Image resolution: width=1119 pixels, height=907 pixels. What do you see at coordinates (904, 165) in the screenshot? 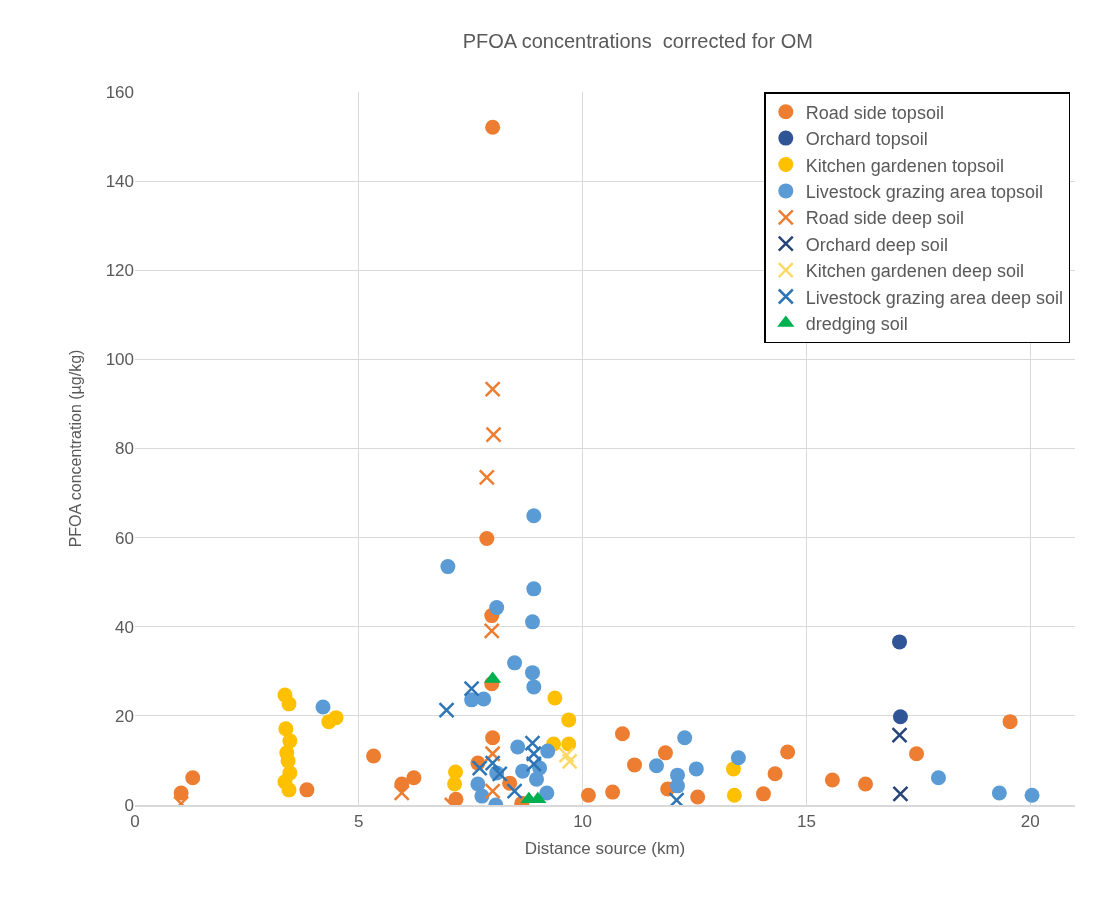
I see `legend-label: Kitchen gardenen topsoil` at bounding box center [904, 165].